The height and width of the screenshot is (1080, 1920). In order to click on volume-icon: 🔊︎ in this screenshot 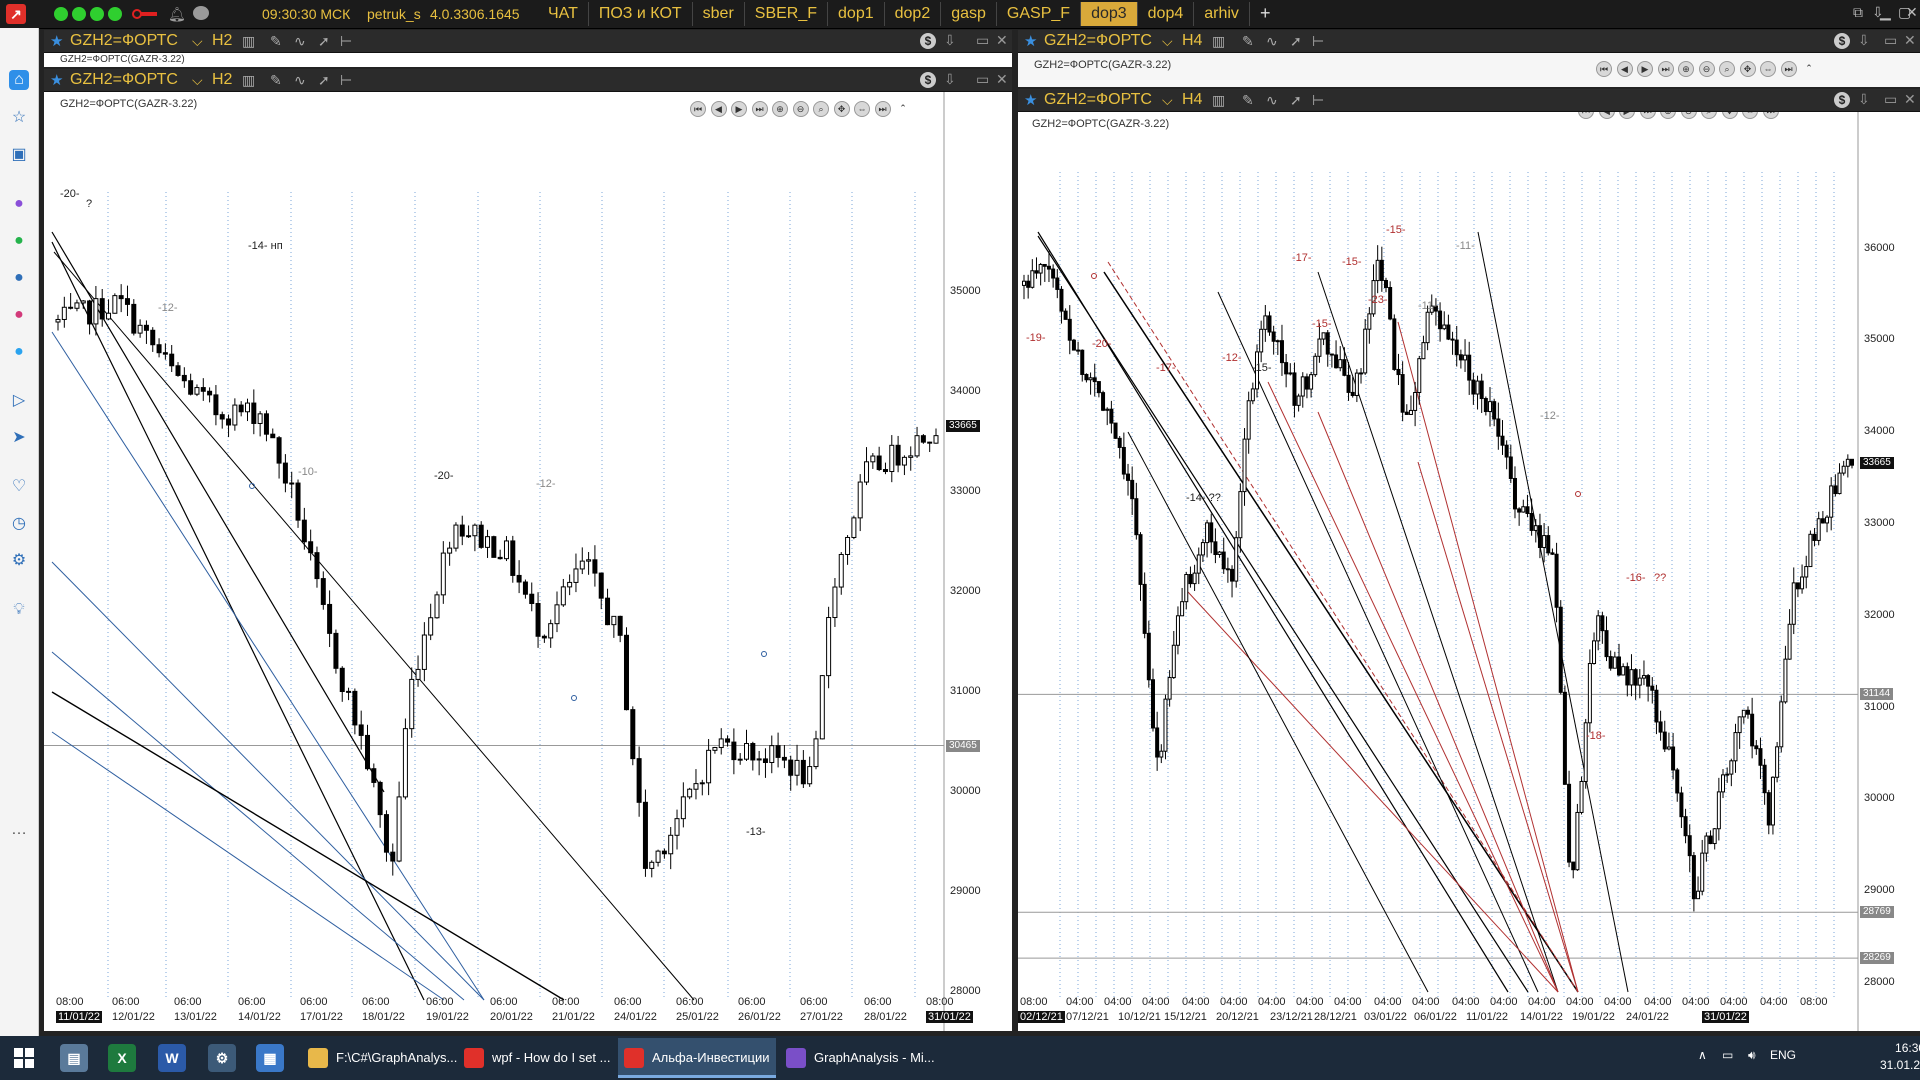, I will do `click(1752, 1055)`.